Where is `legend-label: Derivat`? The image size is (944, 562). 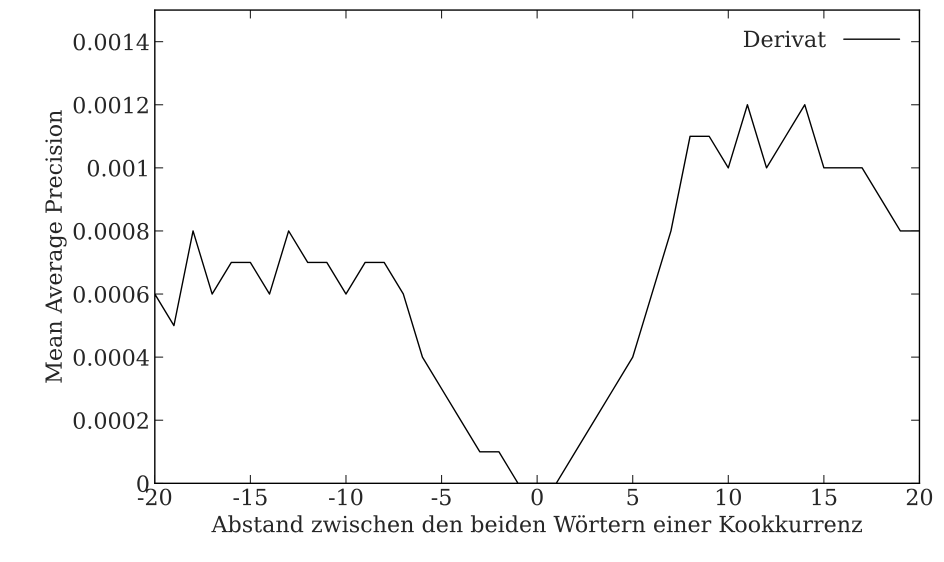 legend-label: Derivat is located at coordinates (785, 39).